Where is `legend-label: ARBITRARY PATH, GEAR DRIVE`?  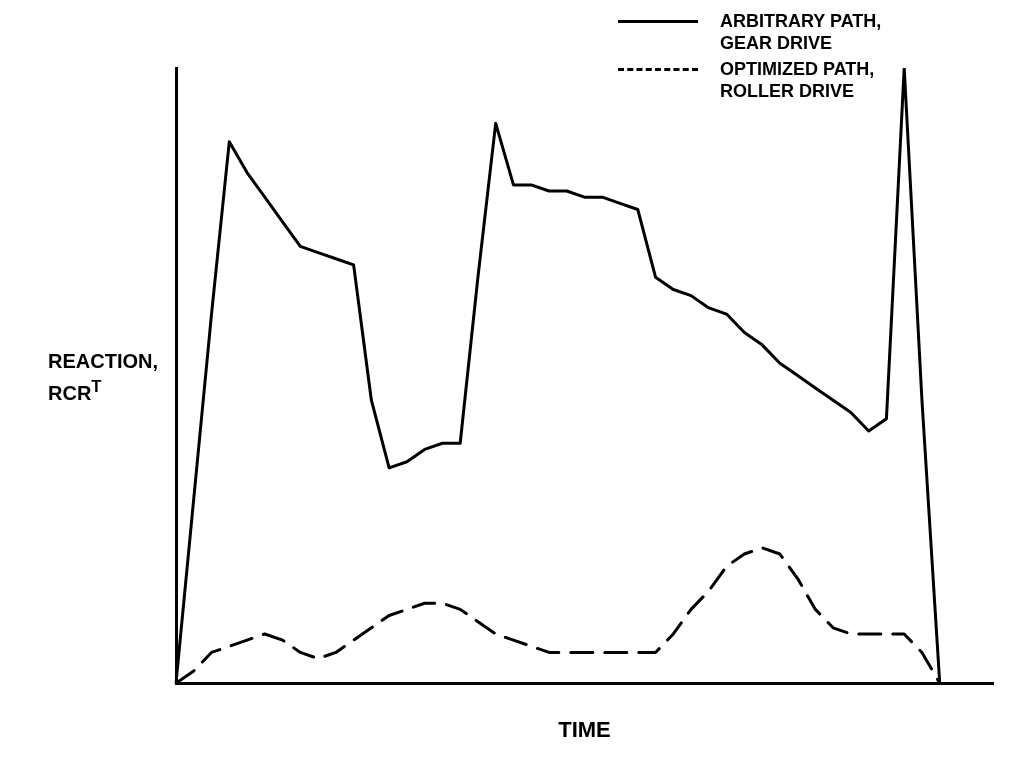 legend-label: ARBITRARY PATH, GEAR DRIVE is located at coordinates (801, 32).